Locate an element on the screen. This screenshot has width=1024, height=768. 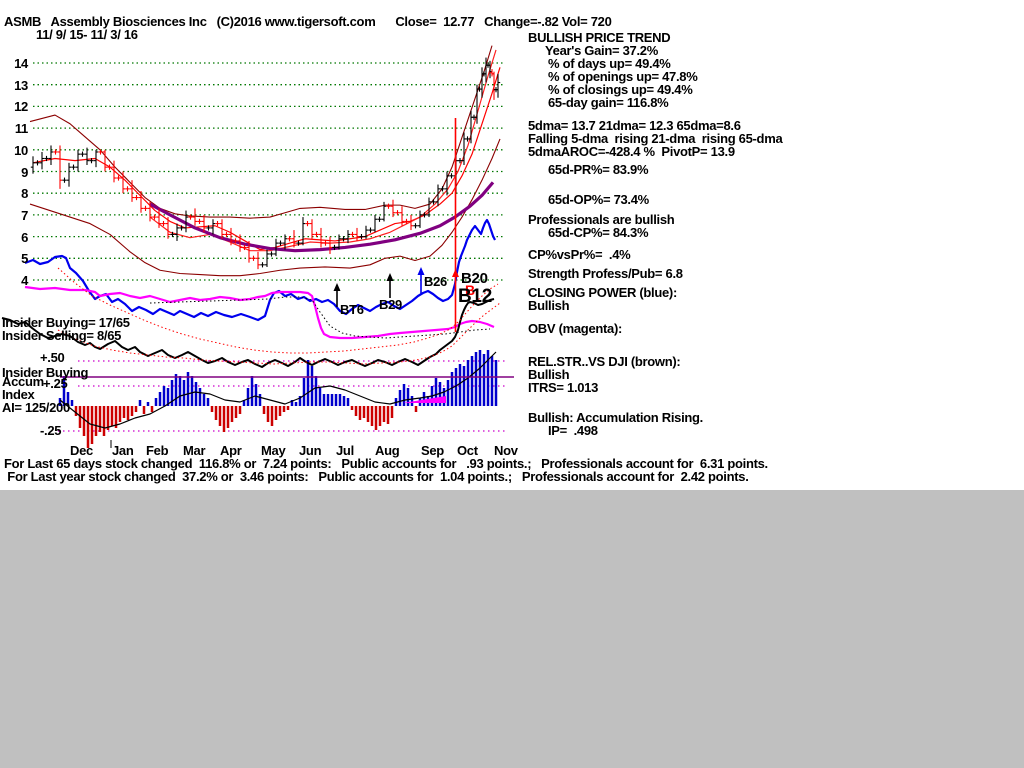
right-panel-line: OBV (magenta): is located at coordinates (575, 328).